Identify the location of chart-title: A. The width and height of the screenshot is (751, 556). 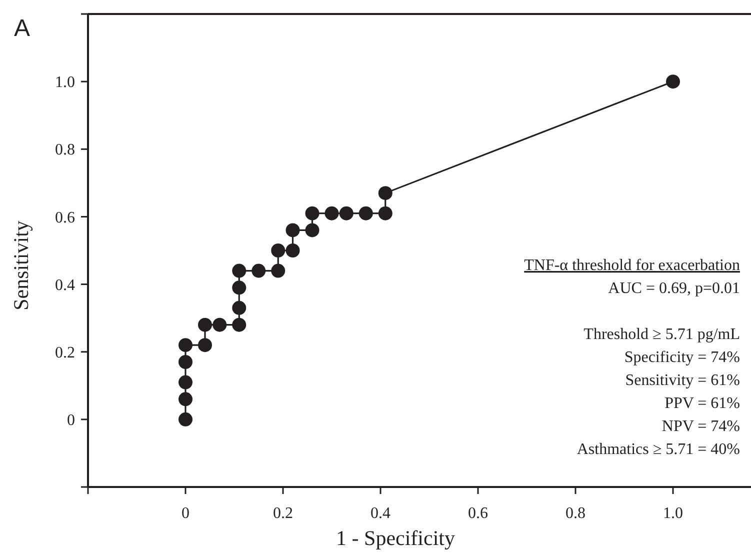
(22, 28).